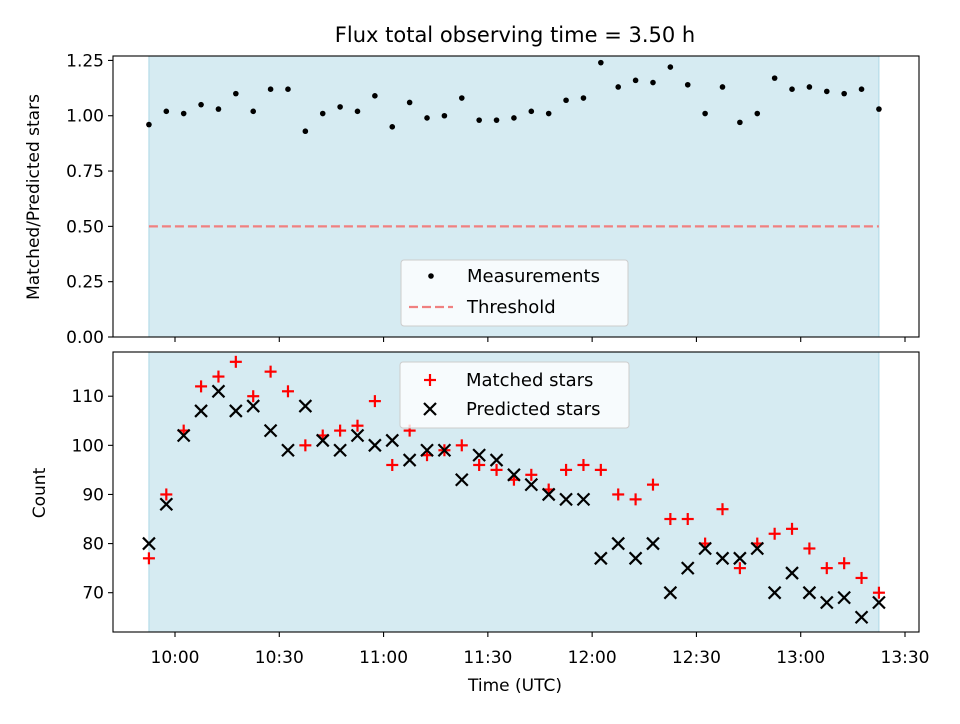 This screenshot has height=724, width=960. What do you see at coordinates (34, 197) in the screenshot?
I see `top-y-label: Matched/Predicted stars` at bounding box center [34, 197].